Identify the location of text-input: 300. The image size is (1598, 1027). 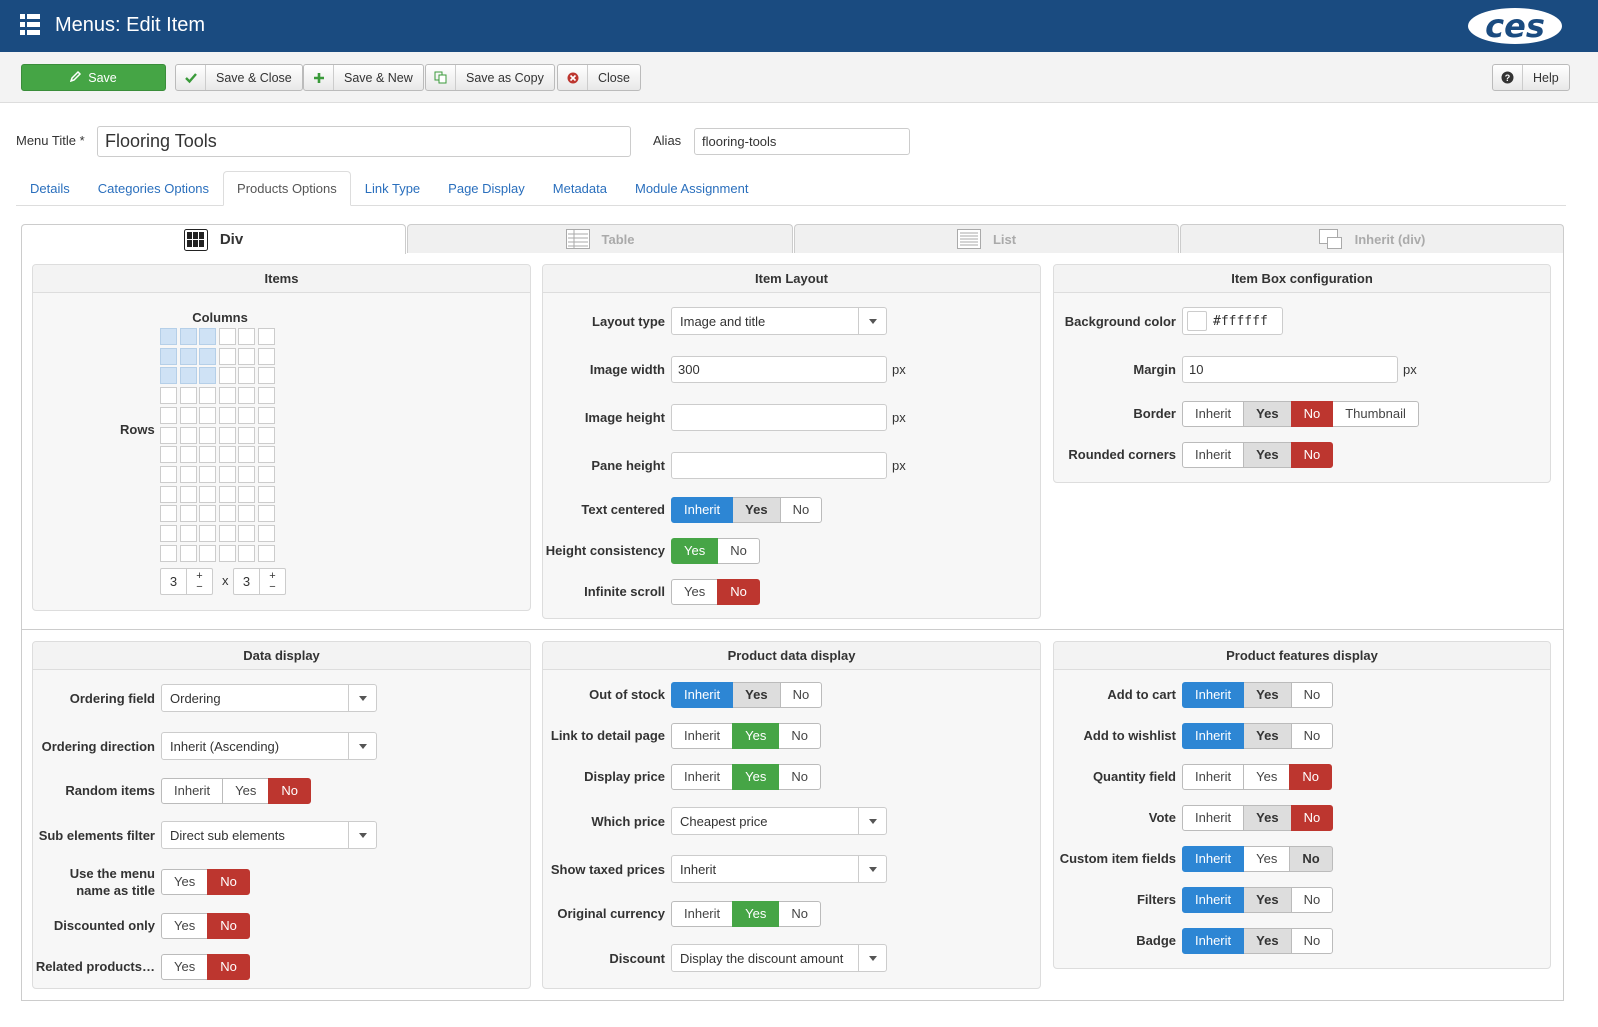
(779, 369).